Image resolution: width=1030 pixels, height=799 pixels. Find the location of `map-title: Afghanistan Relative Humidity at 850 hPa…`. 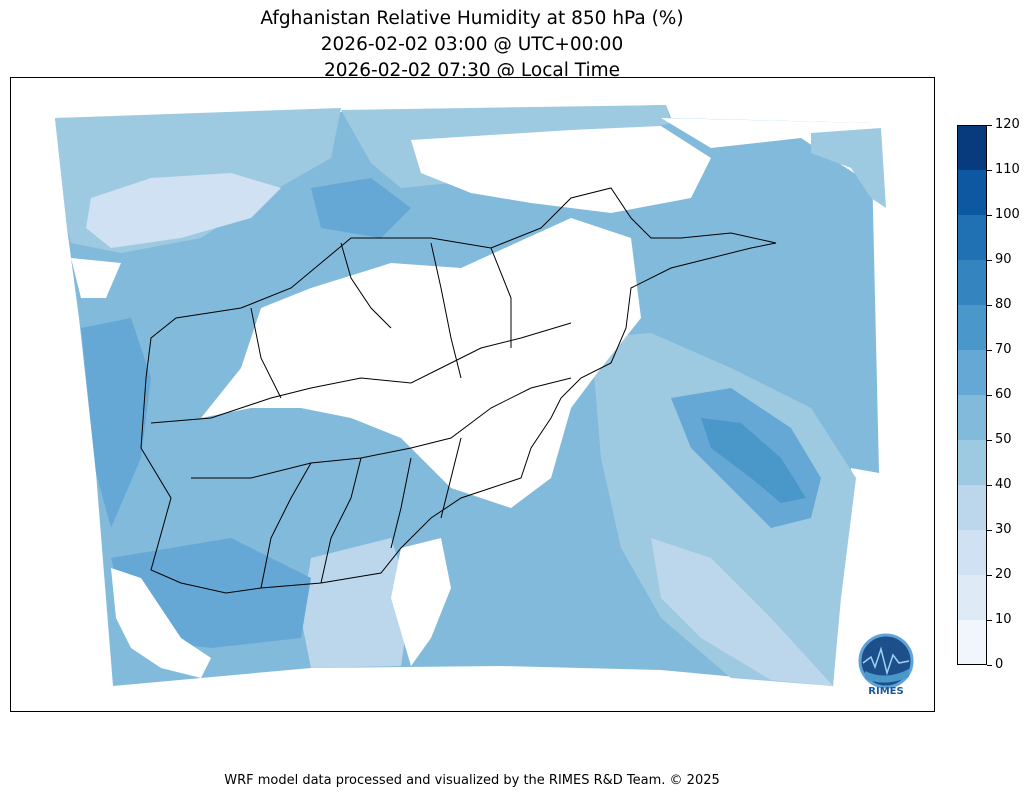

map-title: Afghanistan Relative Humidity at 850 hPa… is located at coordinates (472, 45).